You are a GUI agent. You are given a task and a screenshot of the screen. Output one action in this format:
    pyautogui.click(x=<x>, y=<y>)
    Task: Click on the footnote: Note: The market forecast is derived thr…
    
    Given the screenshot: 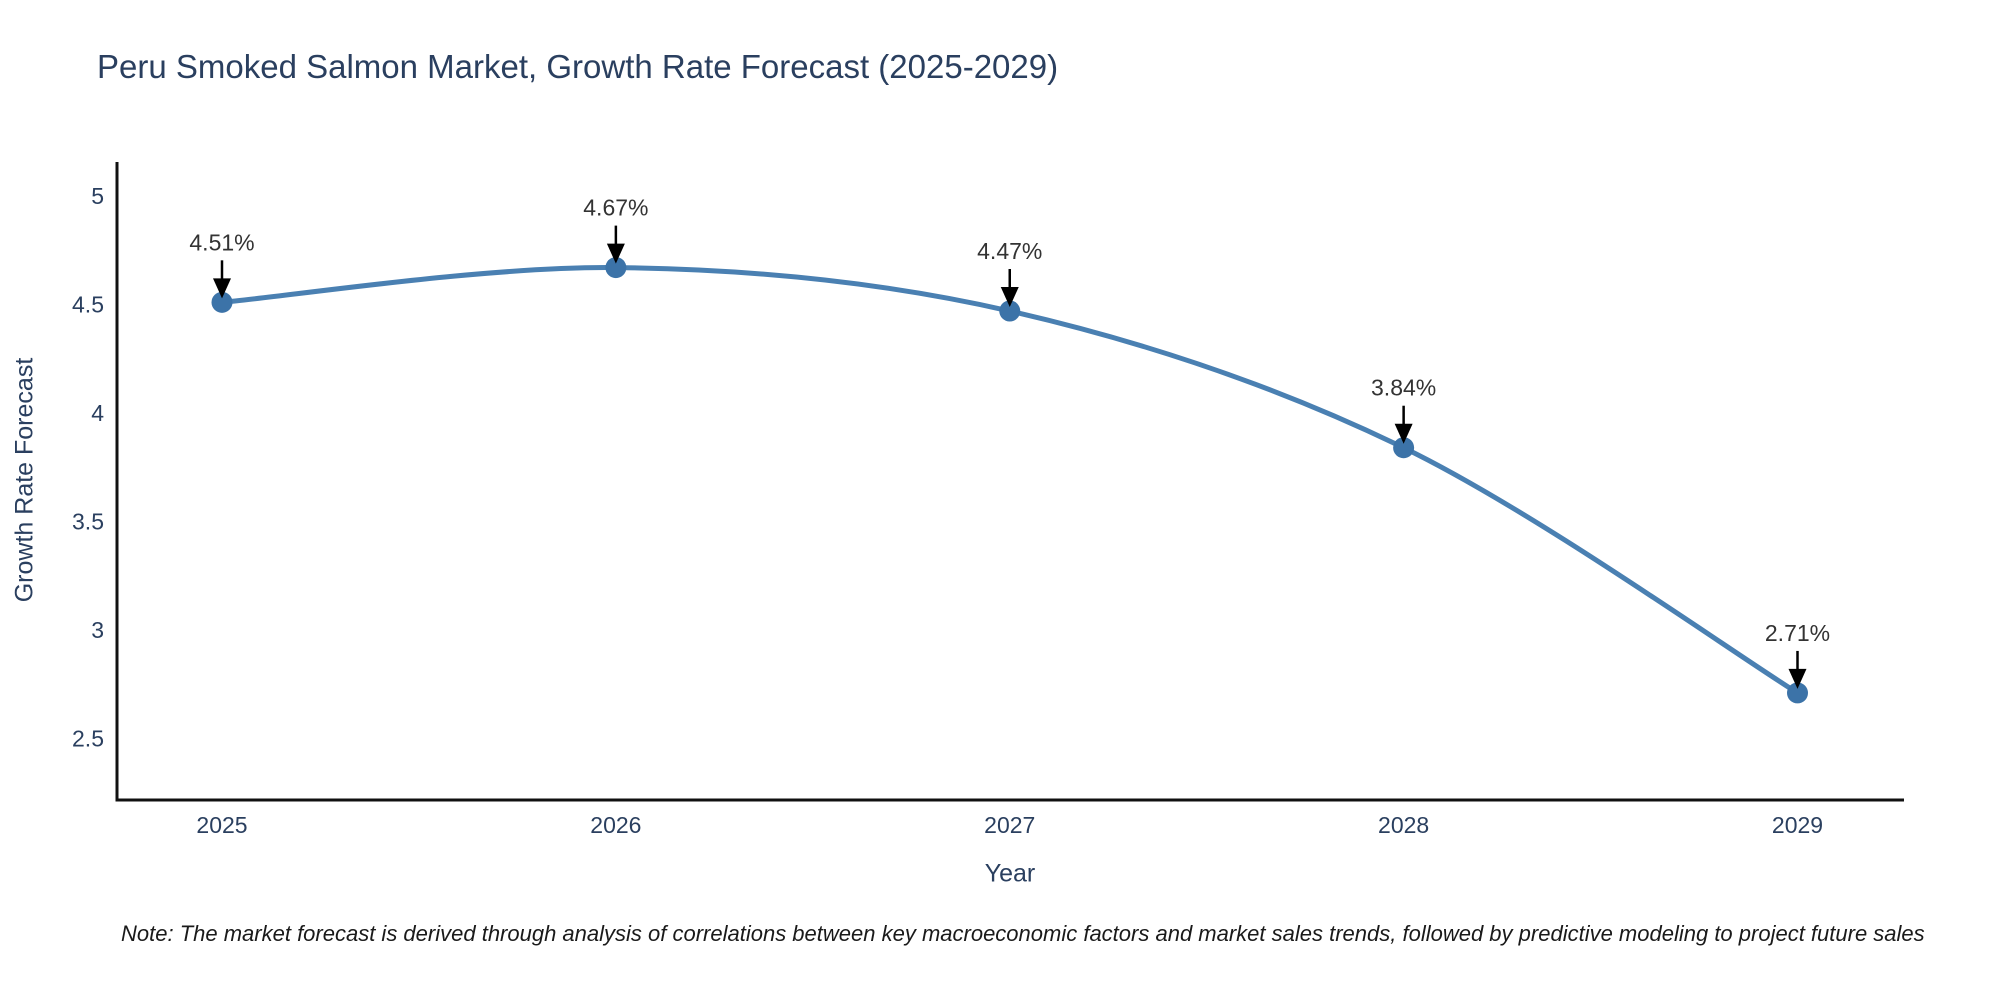 What is the action you would take?
    pyautogui.click(x=1023, y=933)
    